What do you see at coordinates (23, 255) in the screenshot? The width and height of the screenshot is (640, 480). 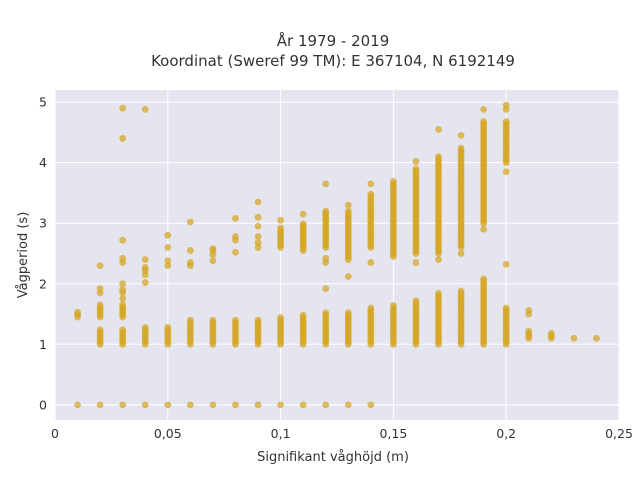 I see `y-axis-label: Vågperiod (s)` at bounding box center [23, 255].